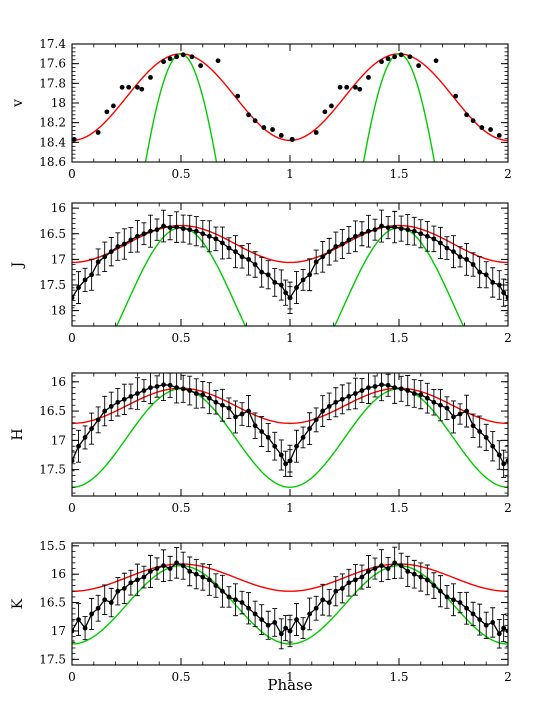  What do you see at coordinates (58, 631) in the screenshot?
I see `y-tick-label-K: 17` at bounding box center [58, 631].